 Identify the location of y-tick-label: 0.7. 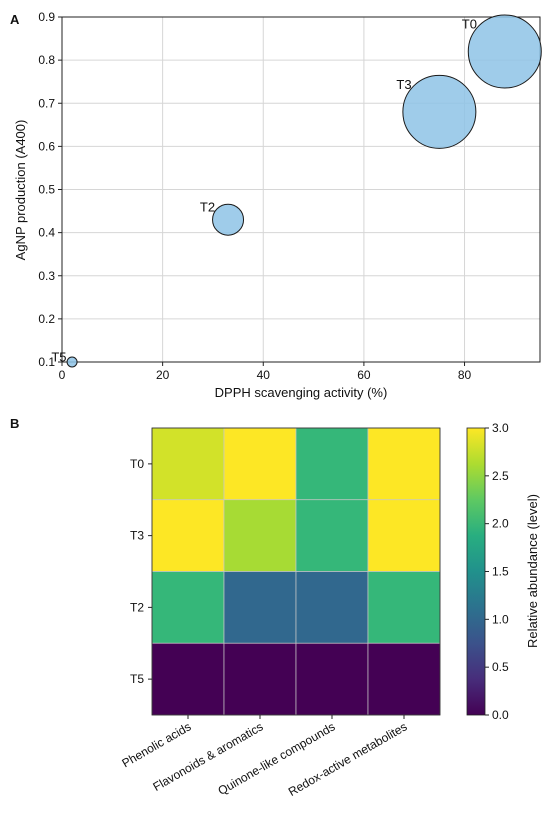
(46, 103).